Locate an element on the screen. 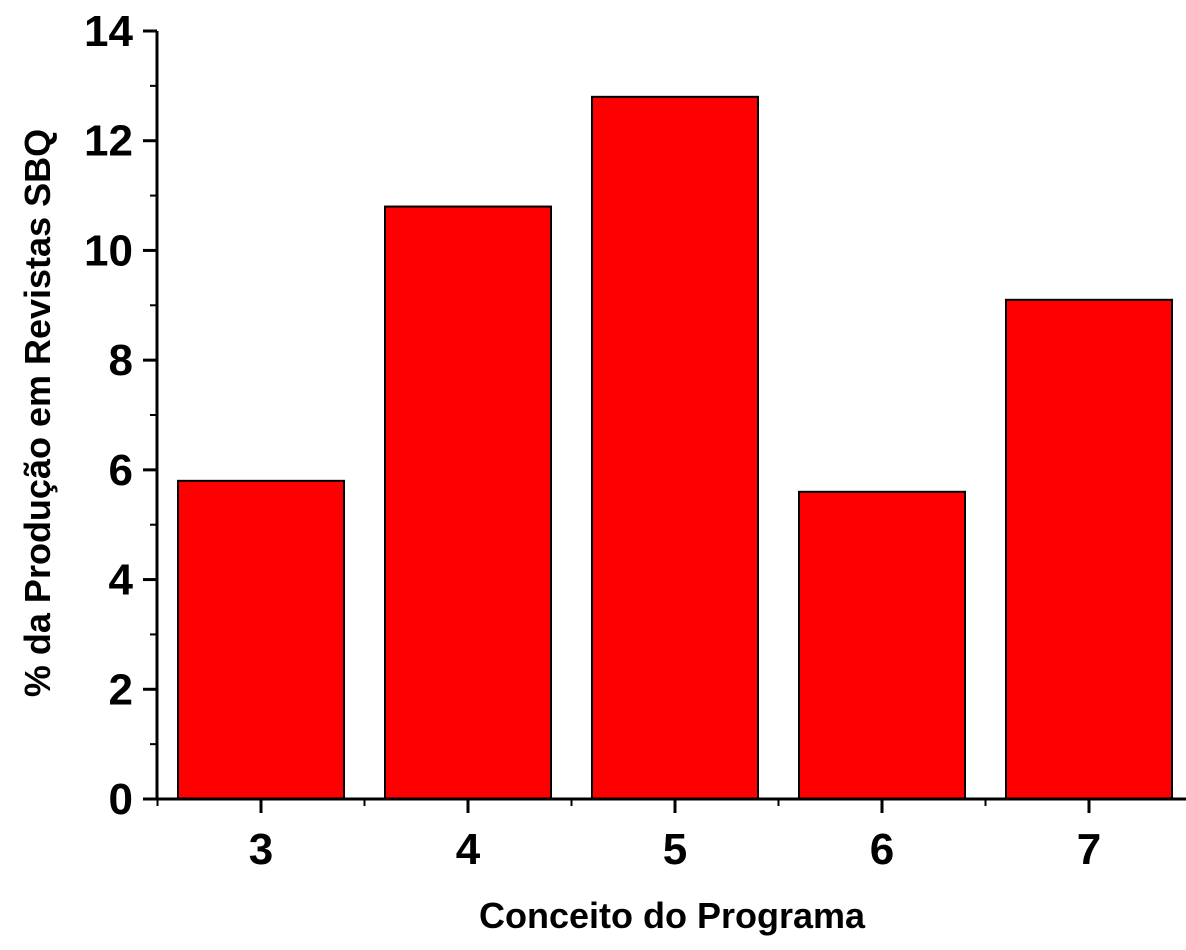  y-axis-title: % da Produção em Revistas SBQ is located at coordinates (37, 413).